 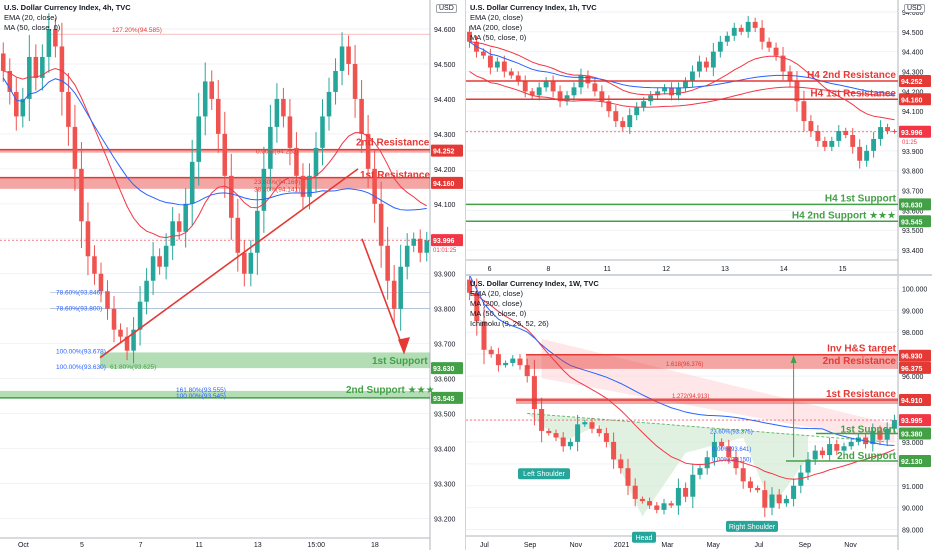 What do you see at coordinates (913, 509) in the screenshot?
I see `y-tick-label: 90.000` at bounding box center [913, 509].